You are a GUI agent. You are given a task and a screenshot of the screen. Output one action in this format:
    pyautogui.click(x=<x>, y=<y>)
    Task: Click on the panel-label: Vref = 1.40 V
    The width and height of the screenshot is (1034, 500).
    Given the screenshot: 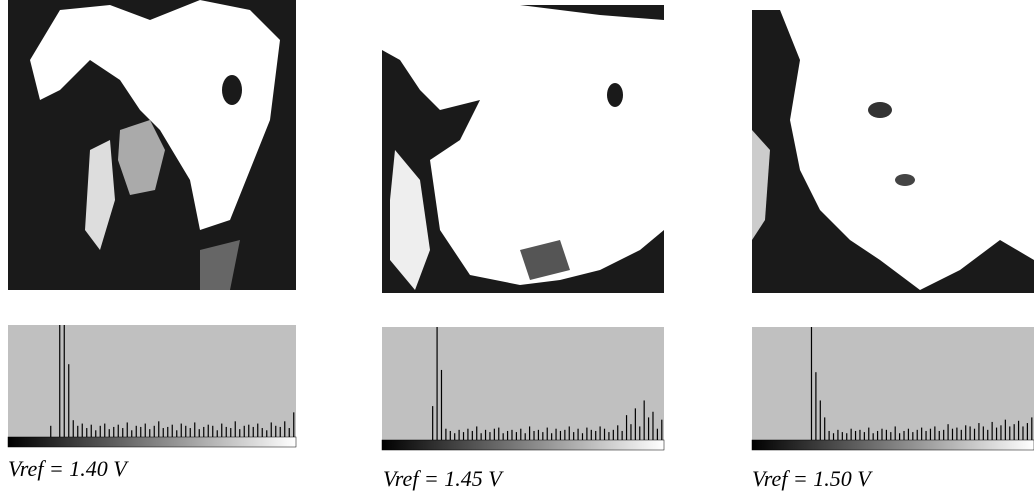 What is the action you would take?
    pyautogui.click(x=68, y=468)
    